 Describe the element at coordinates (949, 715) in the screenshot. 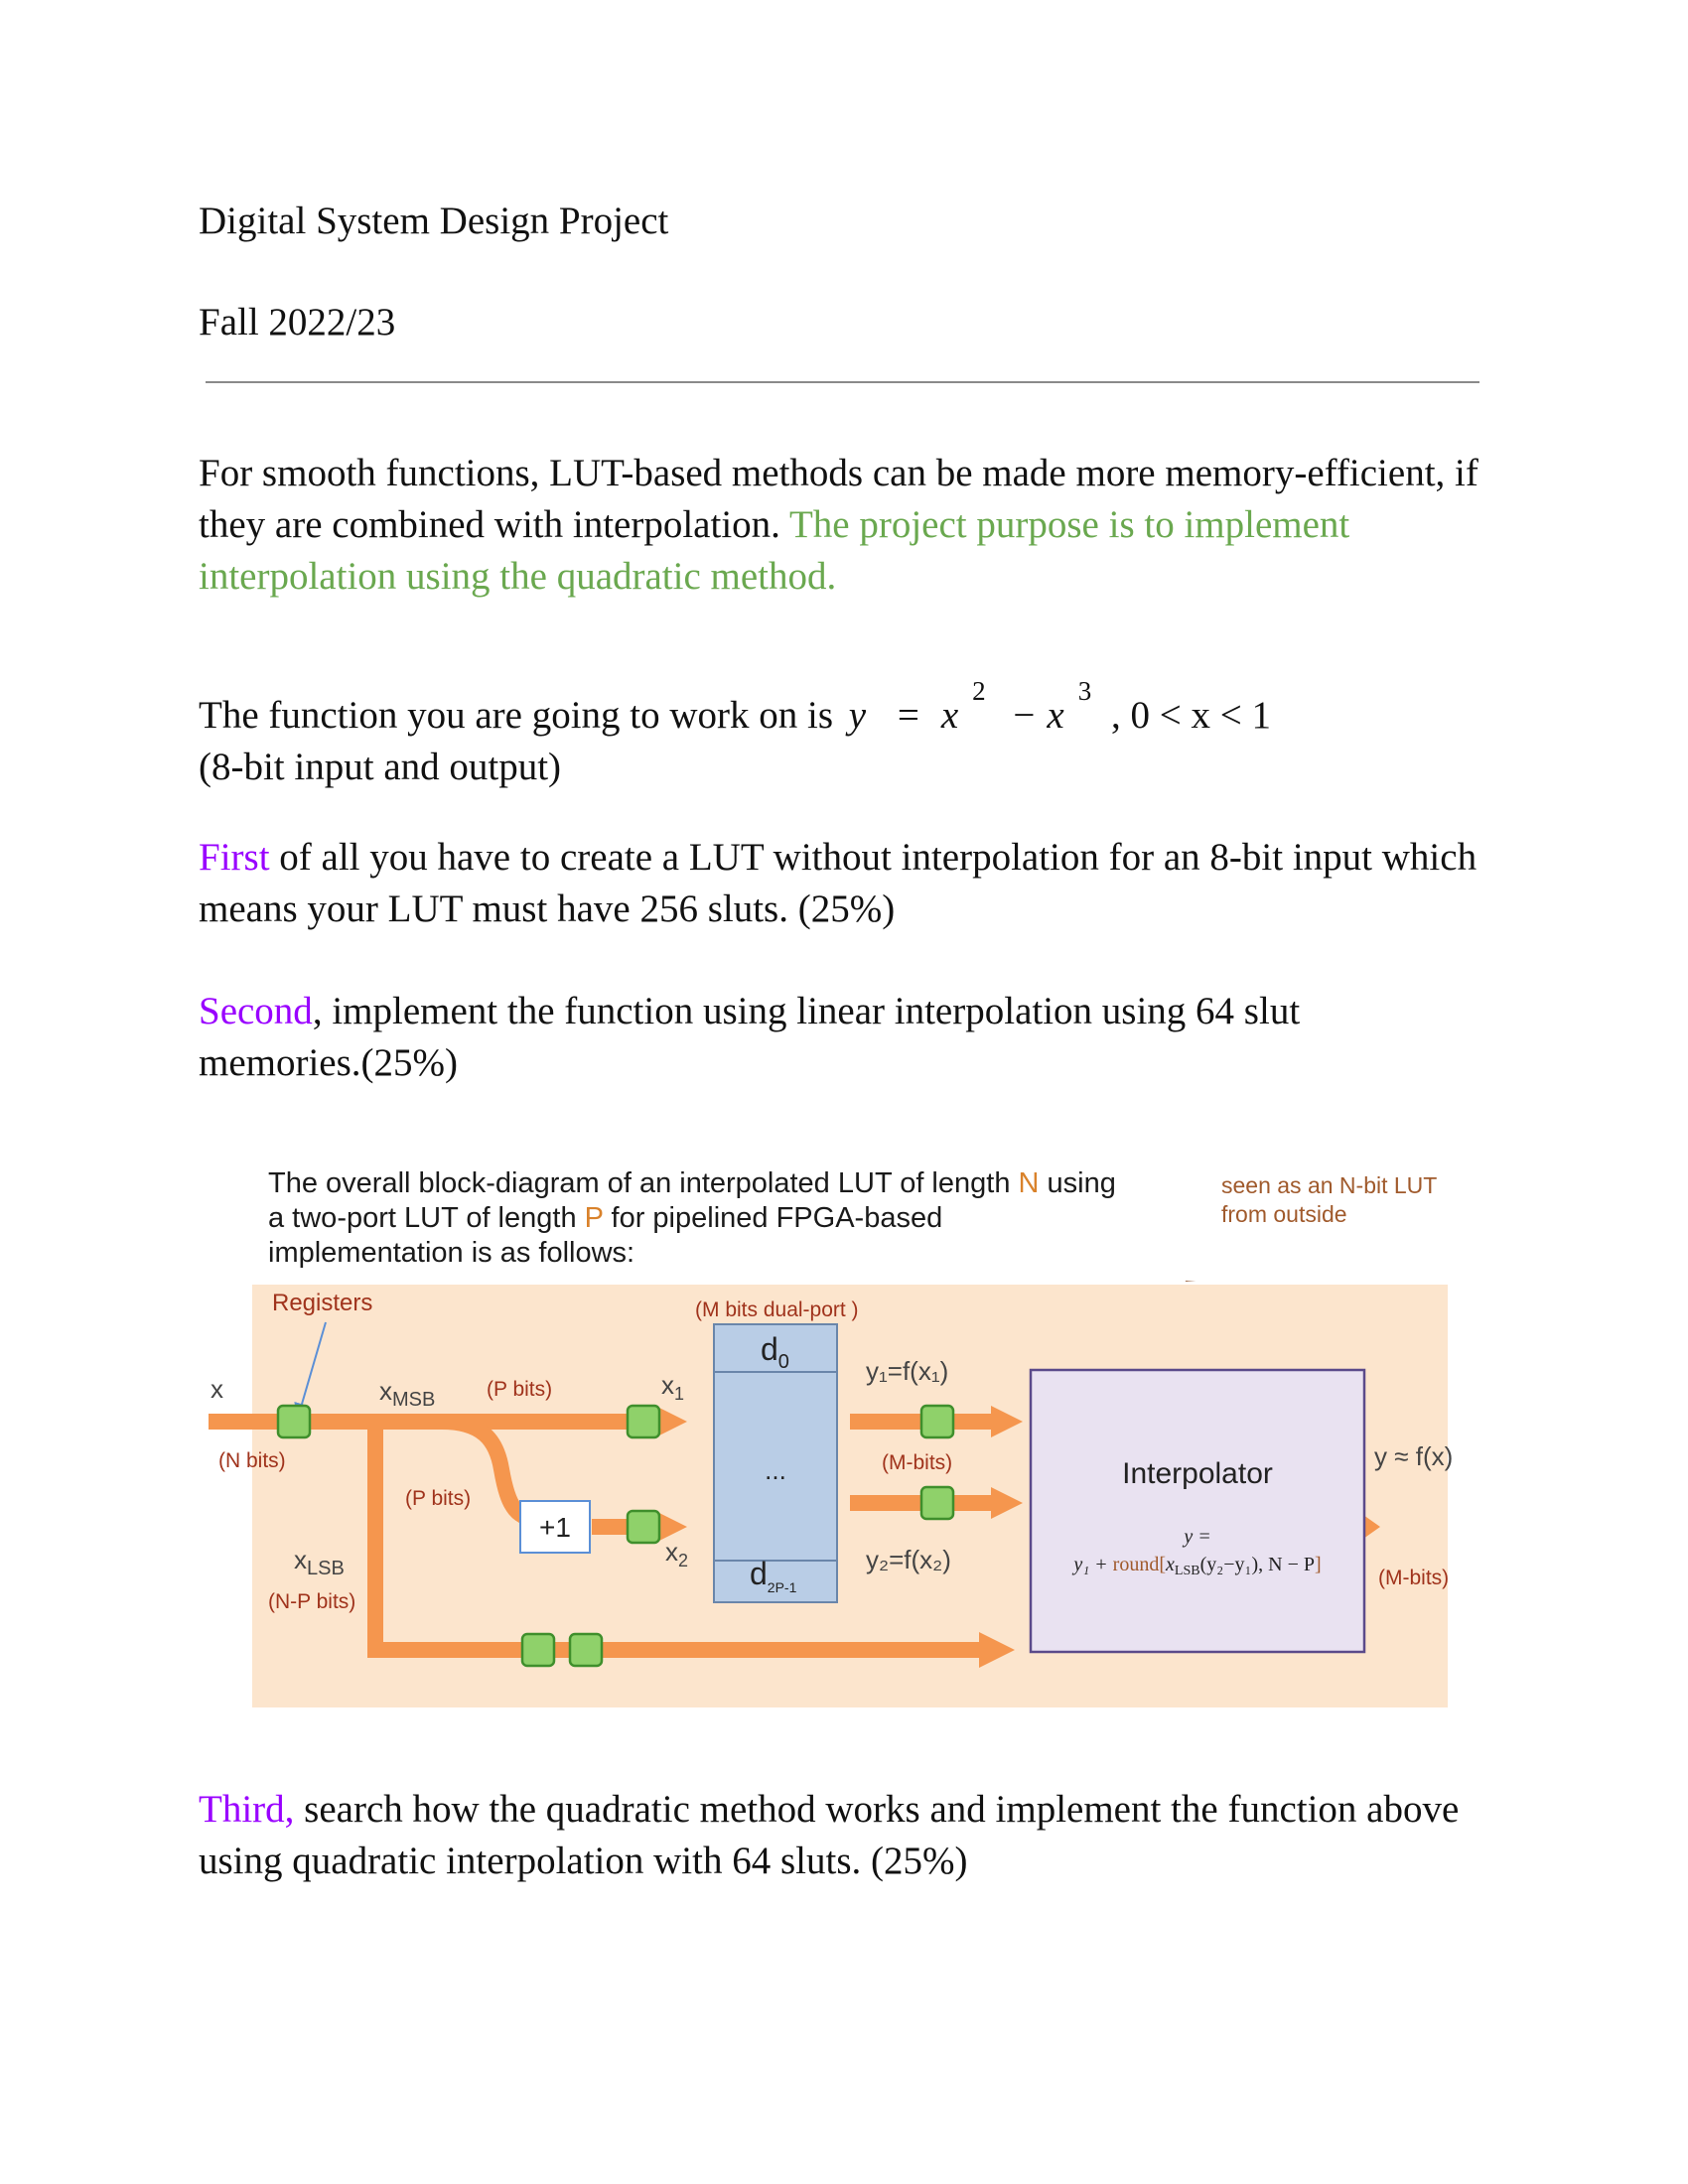

I see `math-x1: x` at that location.